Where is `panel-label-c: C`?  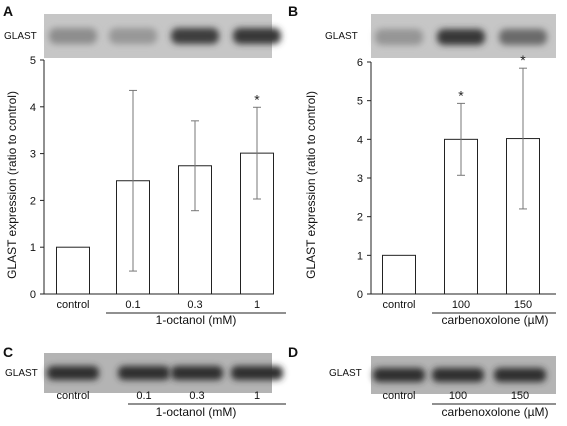 panel-label-c: C is located at coordinates (8, 352).